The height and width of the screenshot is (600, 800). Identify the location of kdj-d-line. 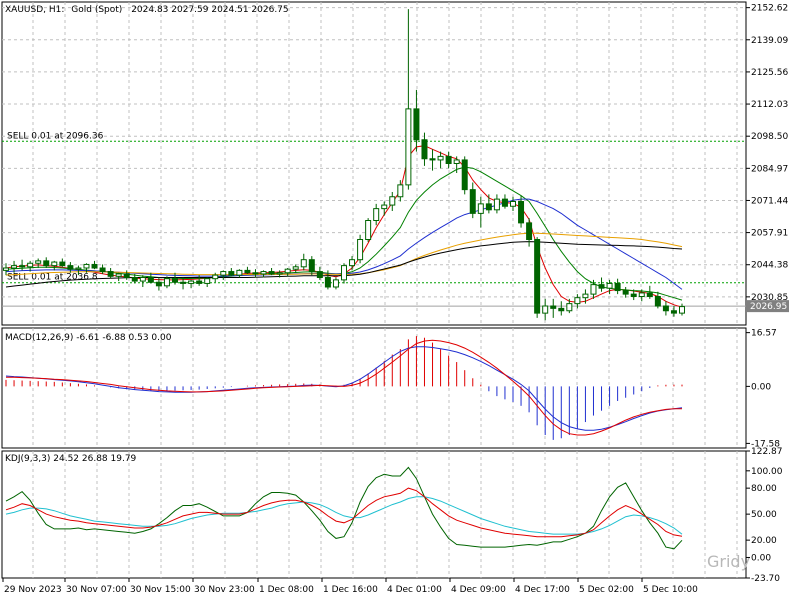
(344, 515).